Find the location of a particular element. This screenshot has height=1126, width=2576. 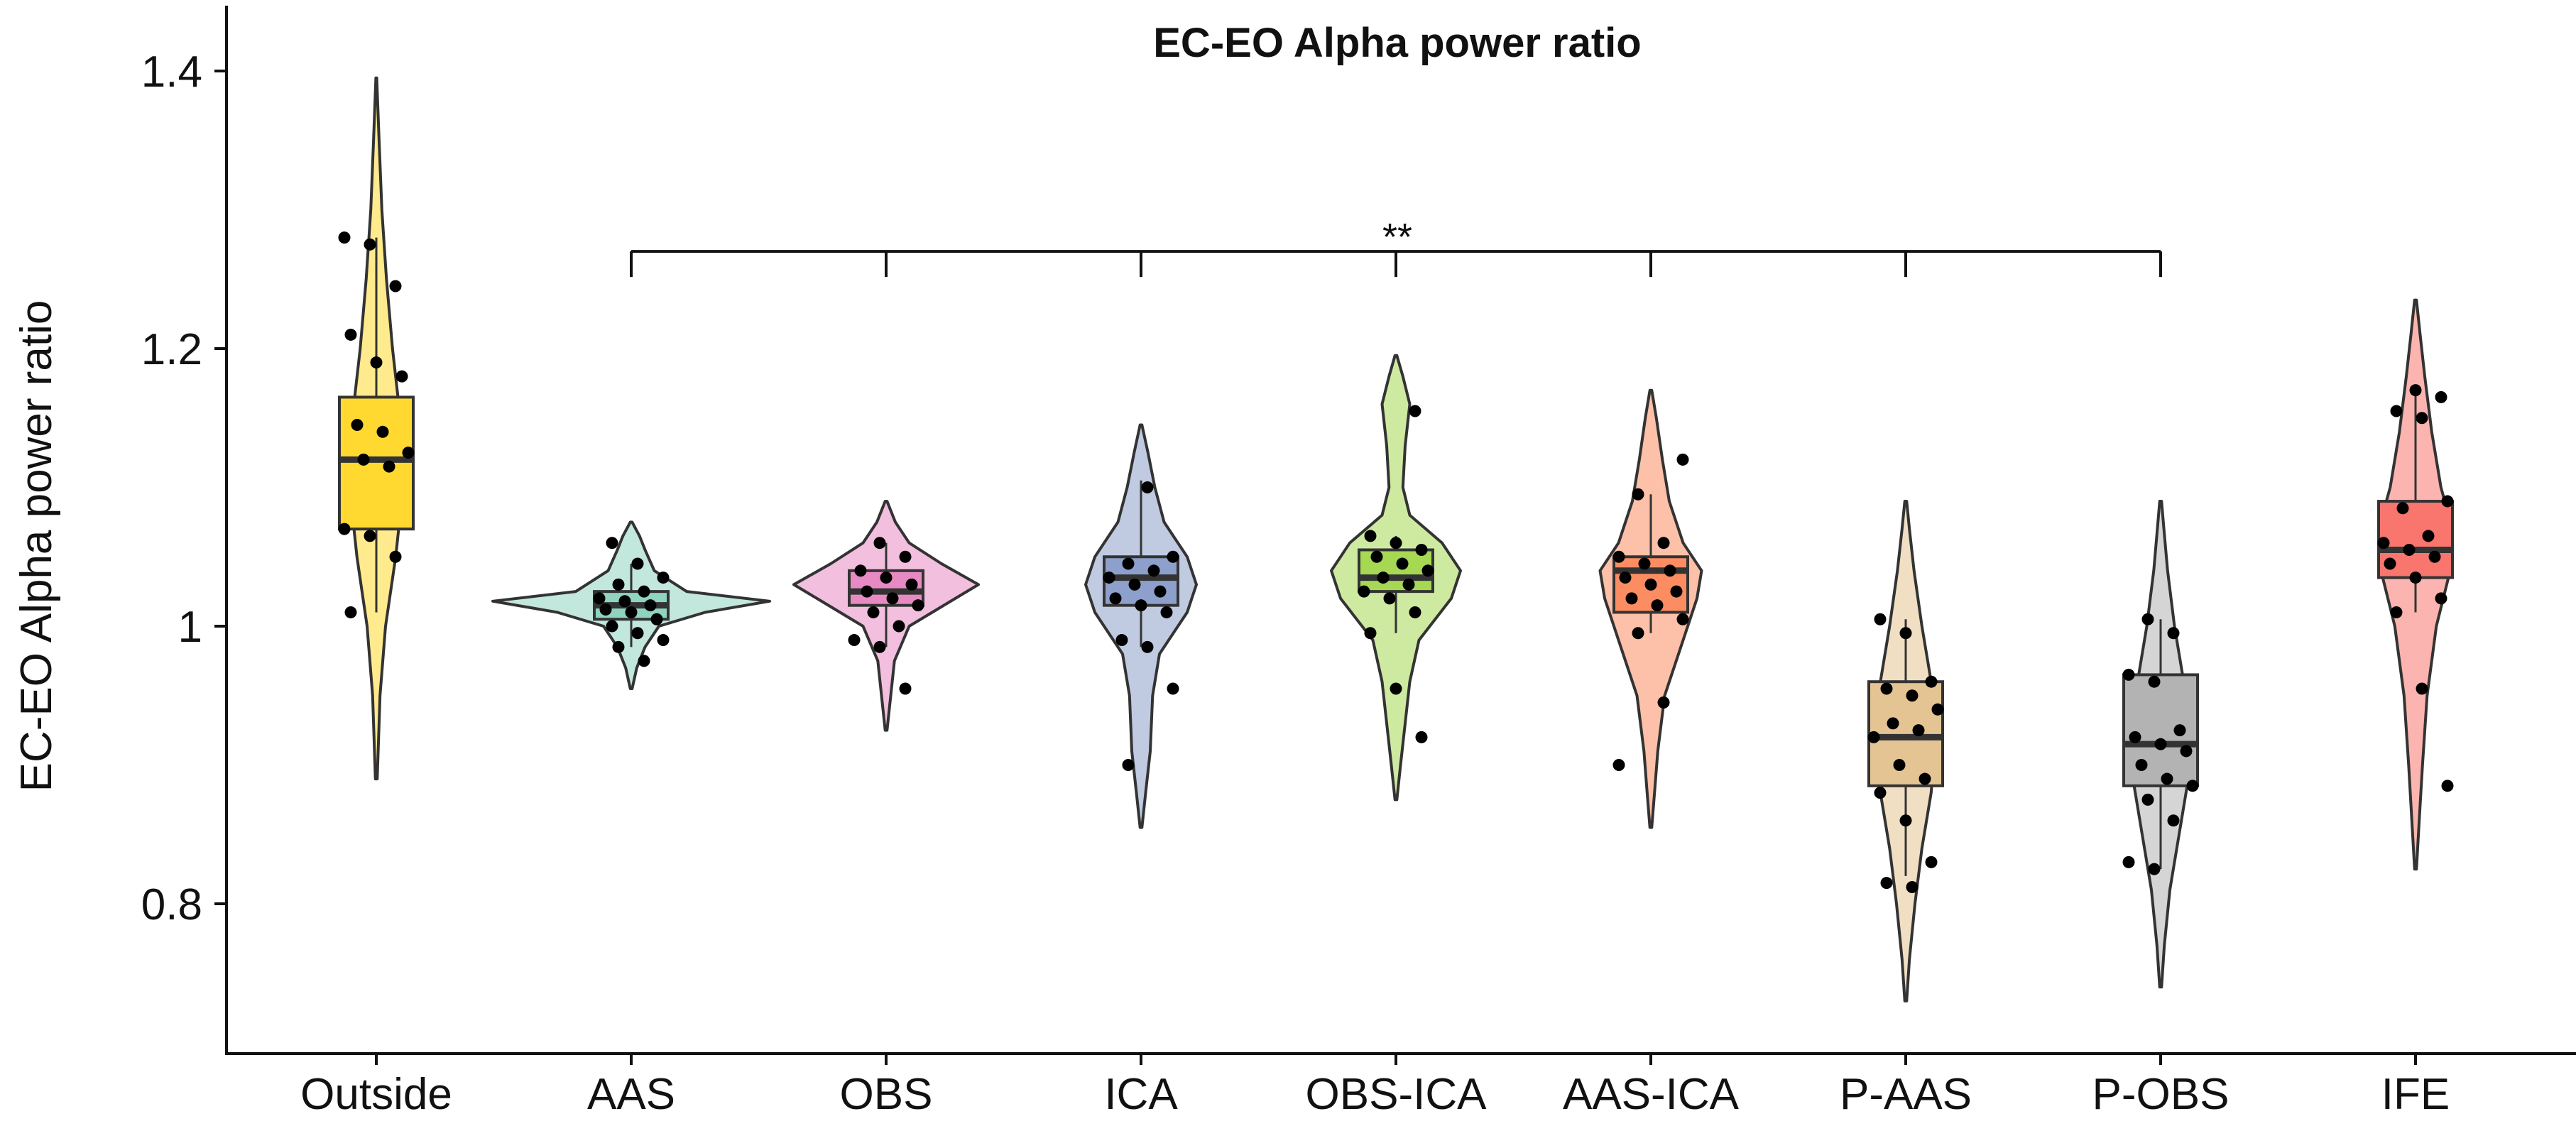

y-ticks: 0.8 1 1.2 1.4 is located at coordinates (184, 489).